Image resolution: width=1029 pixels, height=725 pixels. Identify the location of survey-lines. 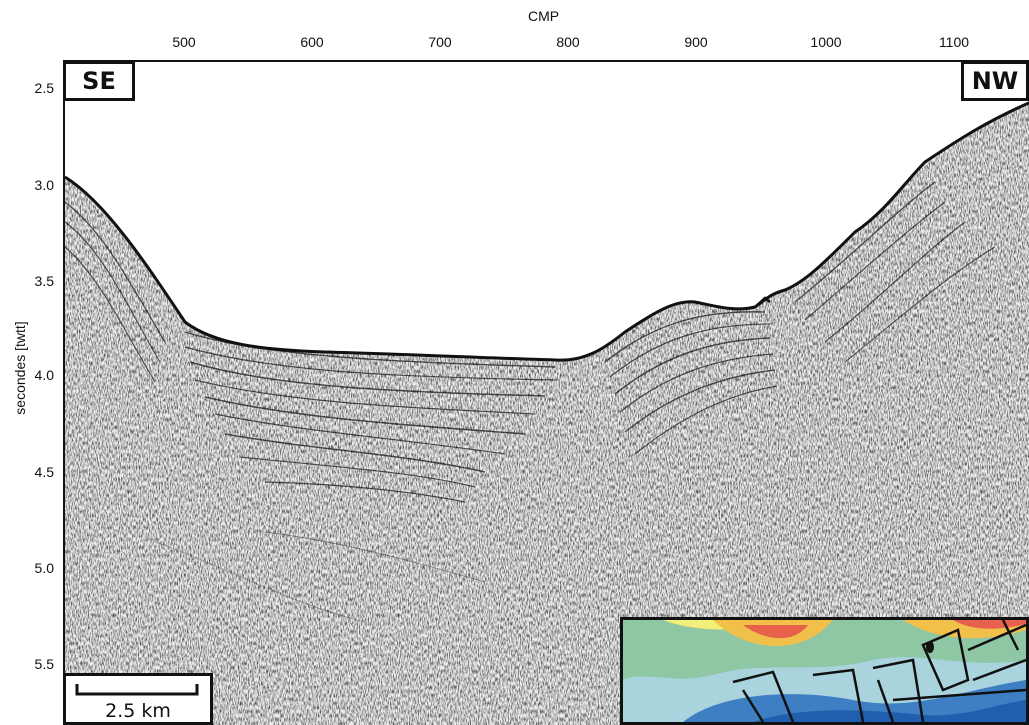
(879, 671).